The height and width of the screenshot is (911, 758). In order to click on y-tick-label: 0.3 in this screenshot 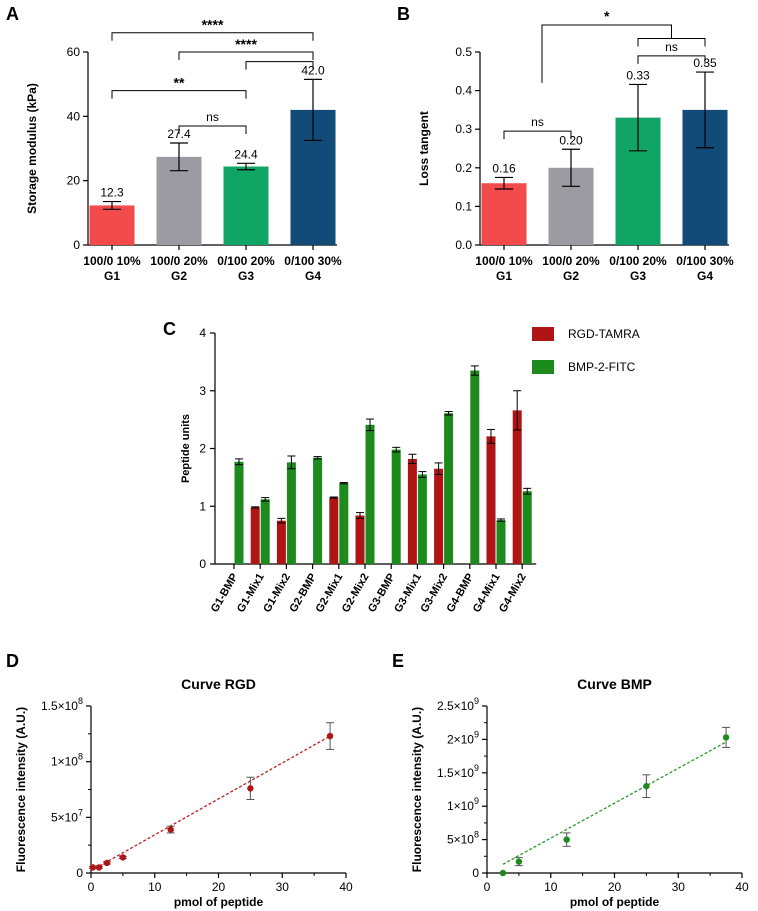, I will do `click(463, 129)`.